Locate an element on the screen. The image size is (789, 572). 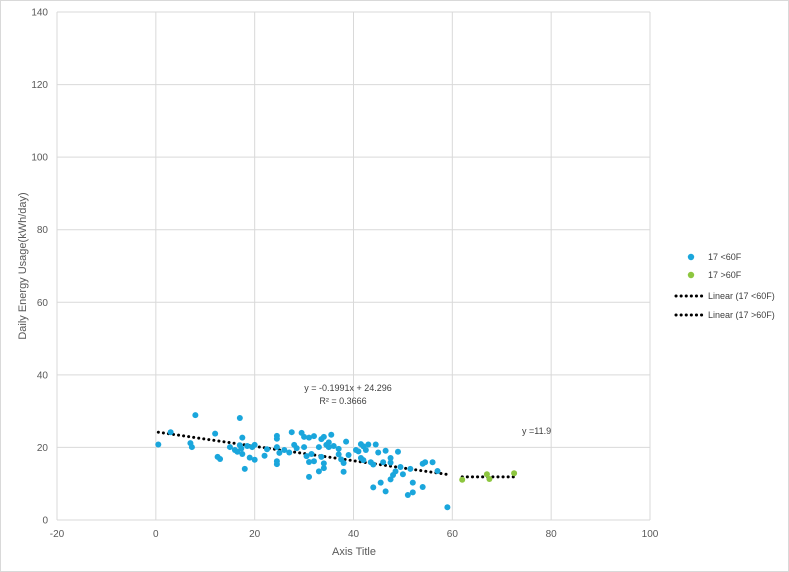
legend-marker-gt60 is located at coordinates (691, 275).